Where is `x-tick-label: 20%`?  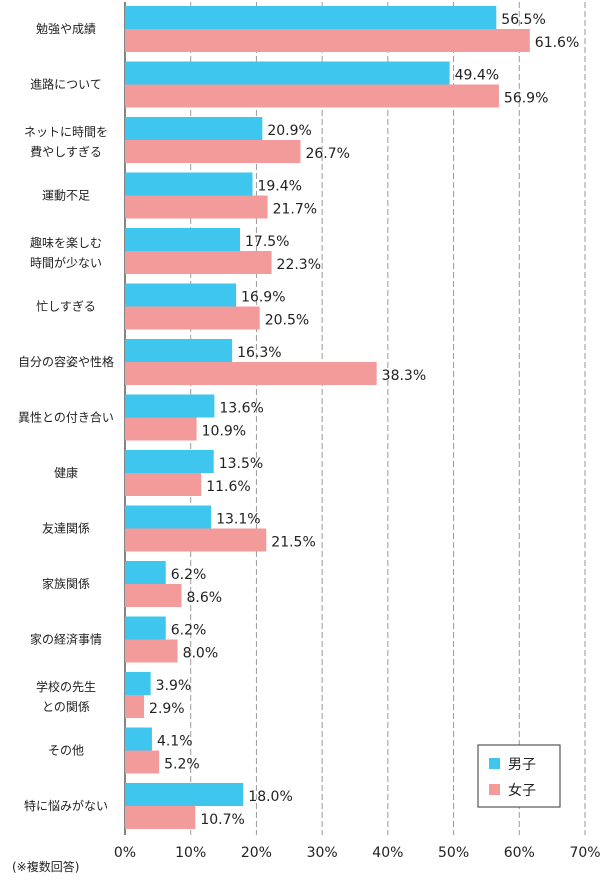 x-tick-label: 20% is located at coordinates (256, 853).